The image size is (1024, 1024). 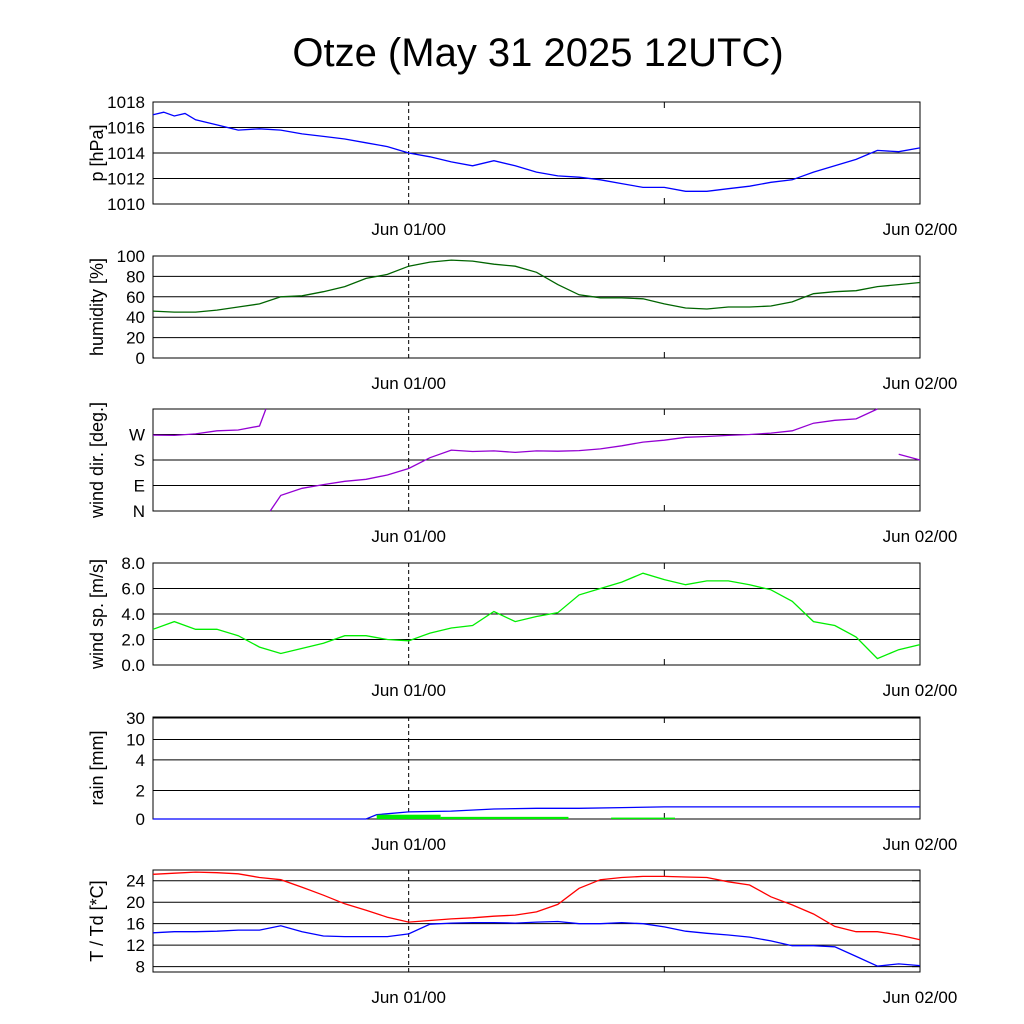 What do you see at coordinates (126, 204) in the screenshot?
I see `y-tick-label: 1010` at bounding box center [126, 204].